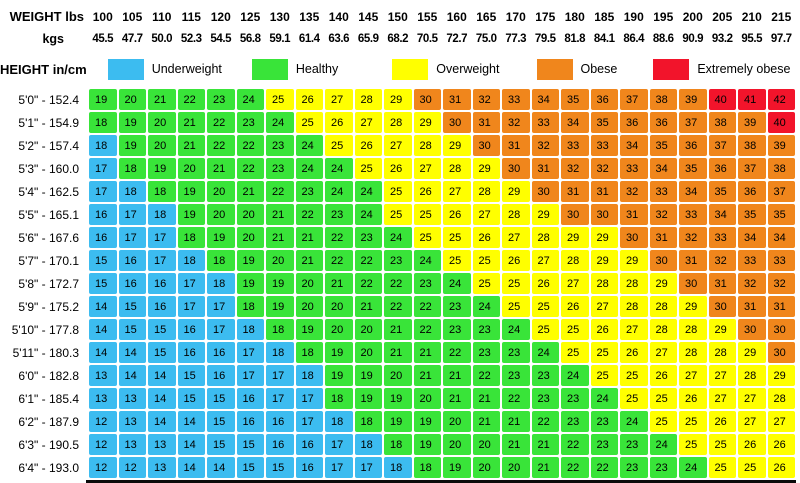 This screenshot has width=800, height=483. Describe the element at coordinates (43, 69) in the screenshot. I see `height-axis-label: HEIGHT in/cm` at that location.